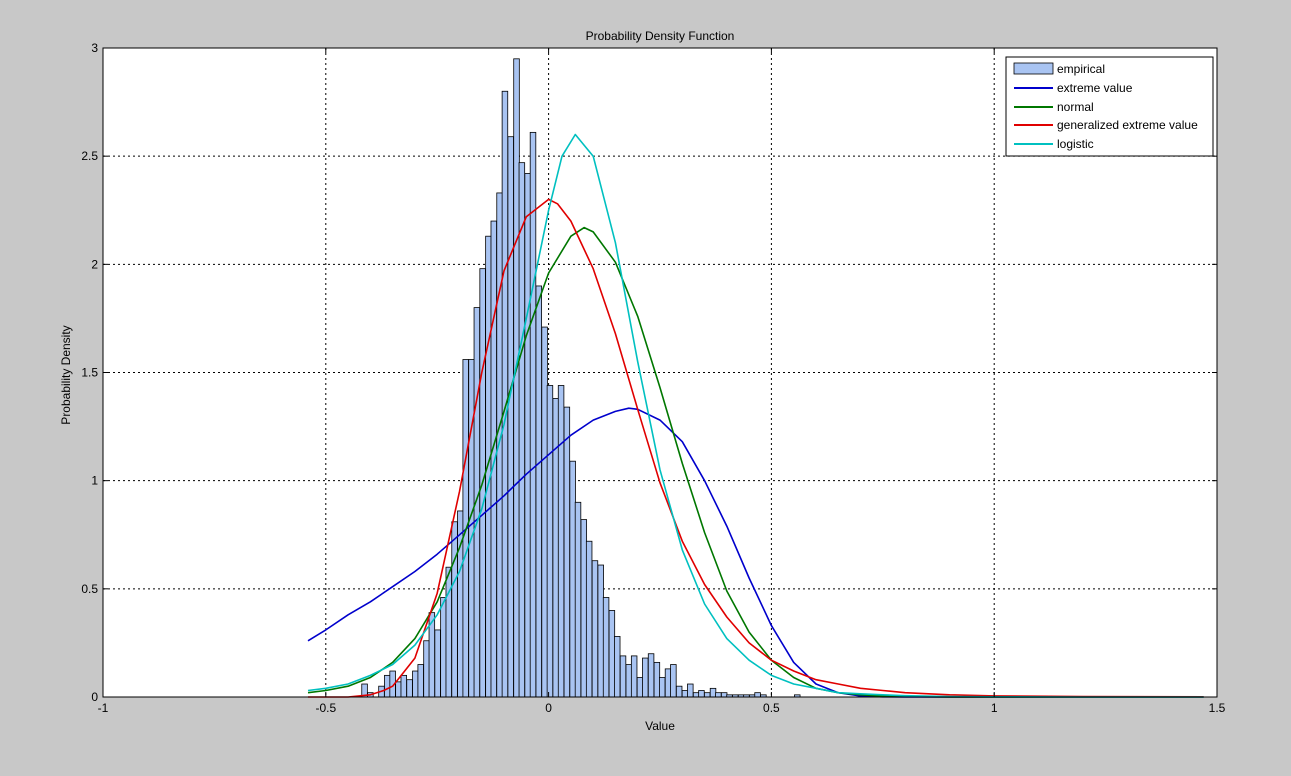 The width and height of the screenshot is (1291, 776). Describe the element at coordinates (94, 264) in the screenshot. I see `y-tick-label: 2` at that location.